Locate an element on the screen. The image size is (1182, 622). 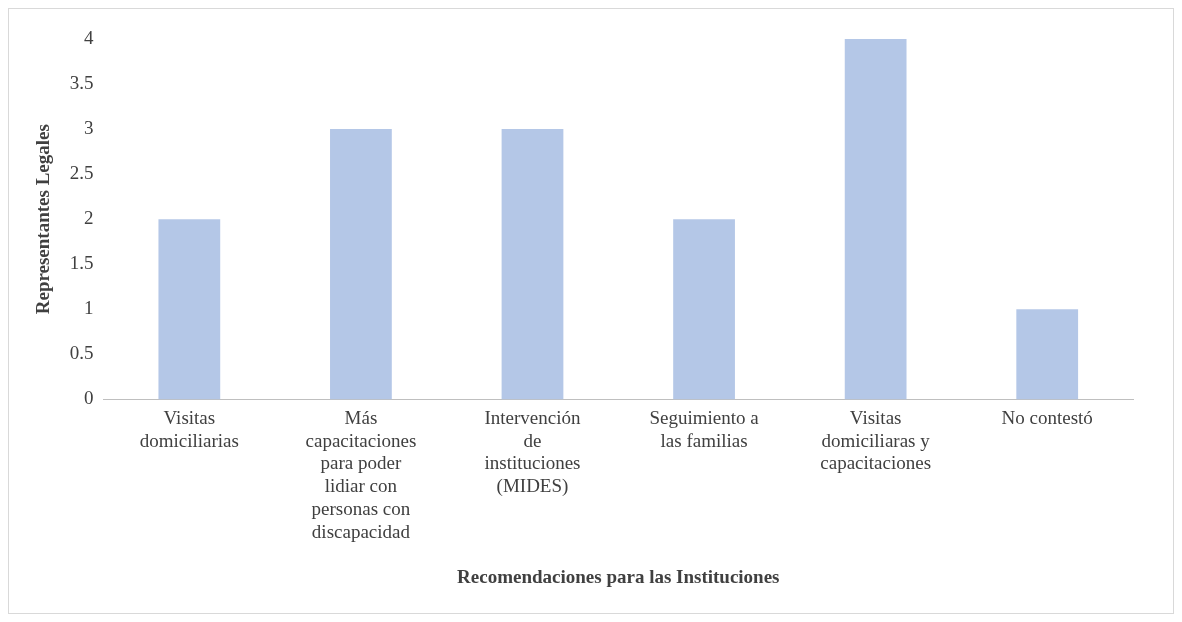
y-axis-title: Representantes Legales is located at coordinates (43, 219).